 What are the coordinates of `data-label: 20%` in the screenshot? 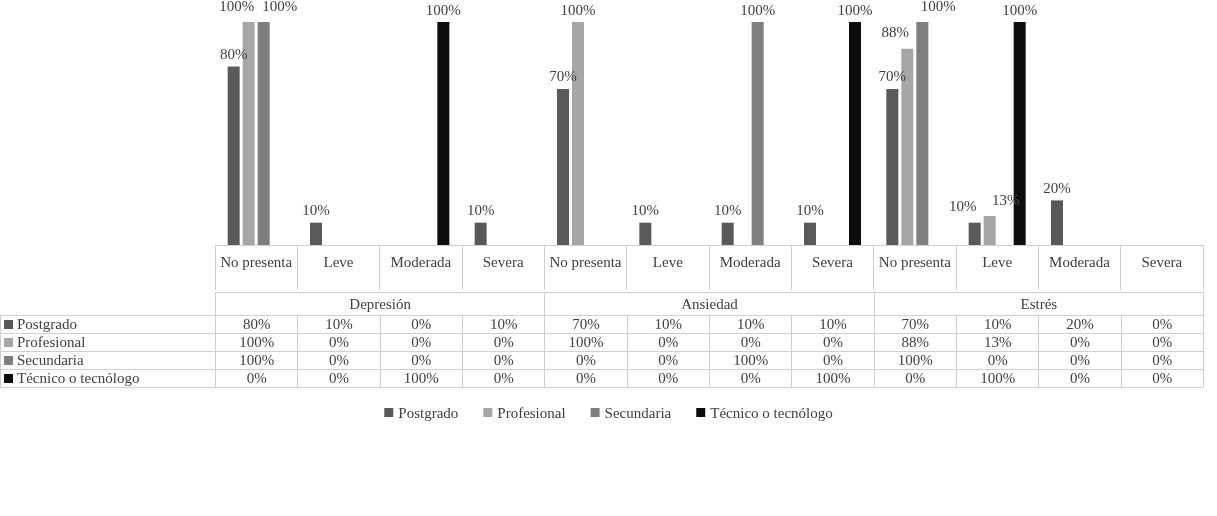 It's located at (1080, 324).